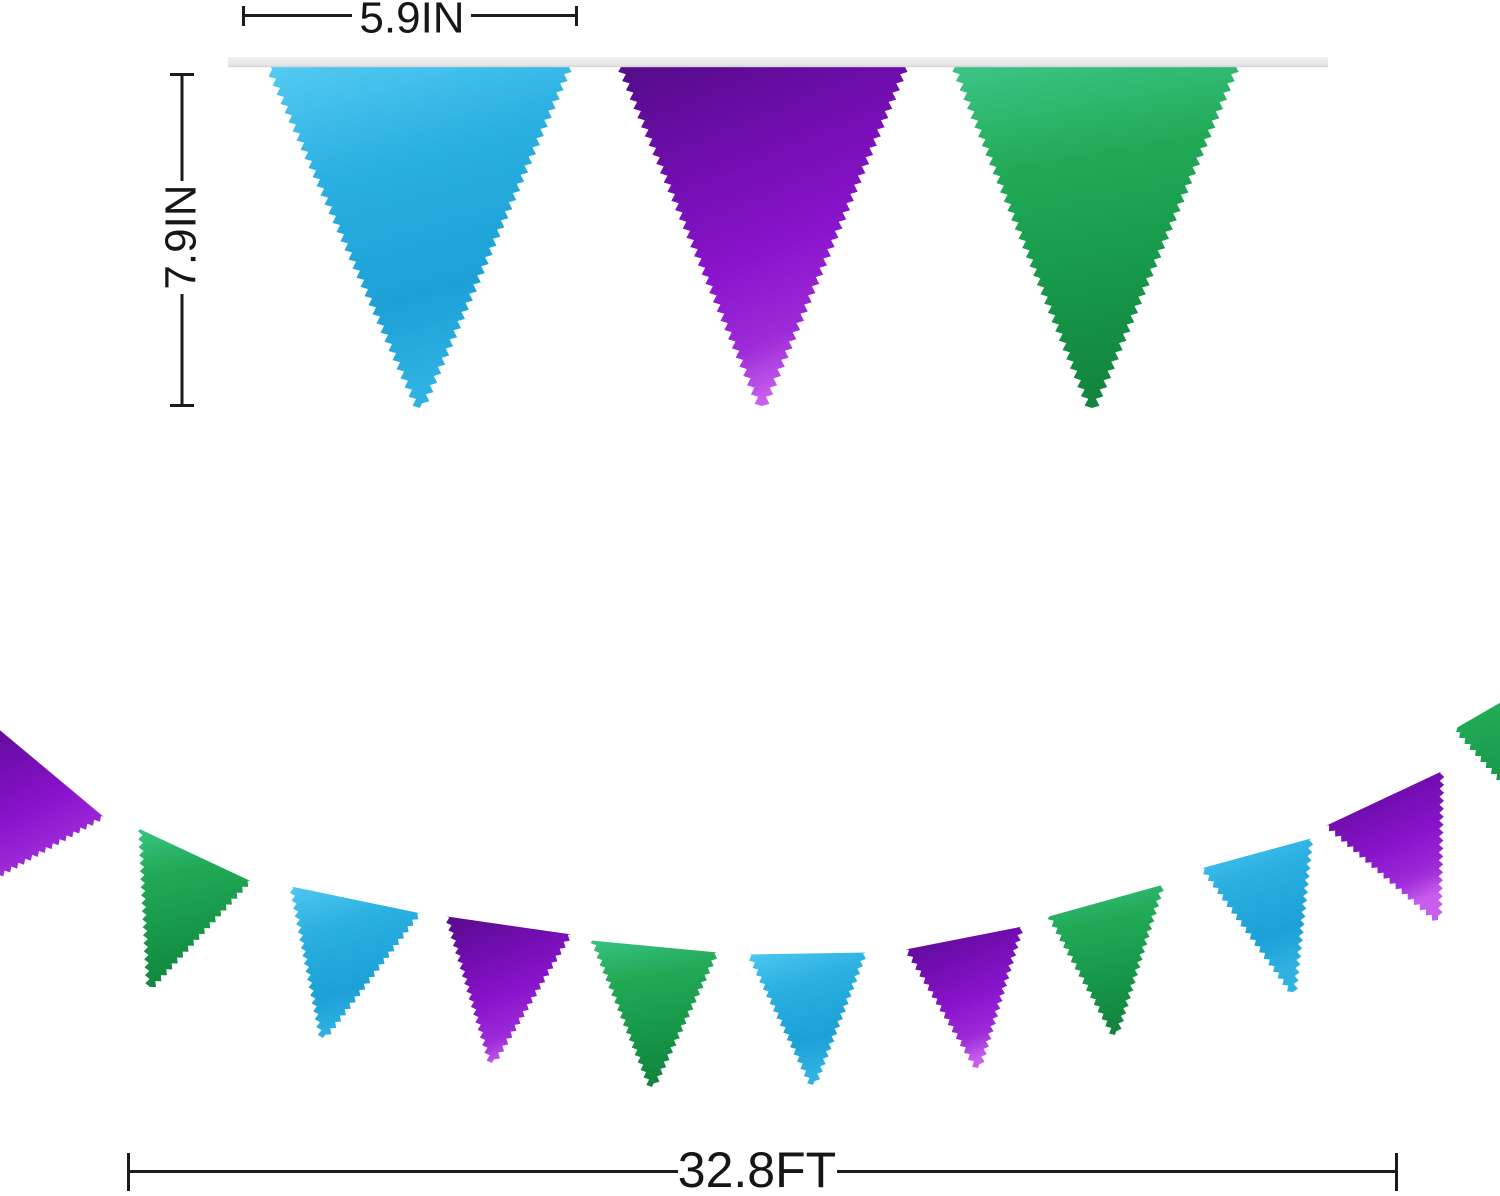 This screenshot has height=1196, width=1500. What do you see at coordinates (1095, 236) in the screenshot?
I see `large-pennant-green` at bounding box center [1095, 236].